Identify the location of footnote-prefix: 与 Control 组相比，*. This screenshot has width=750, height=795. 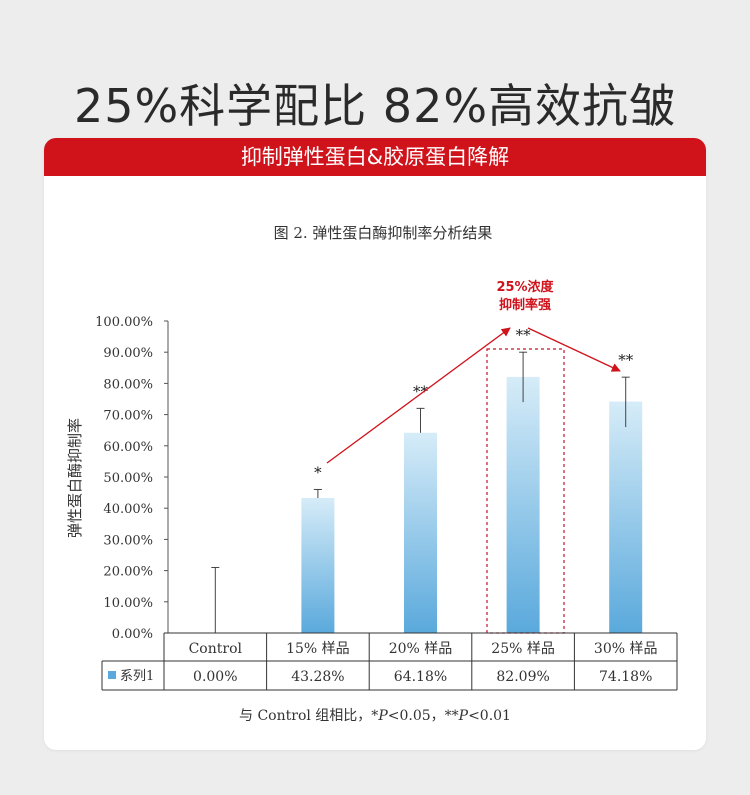
(308, 716).